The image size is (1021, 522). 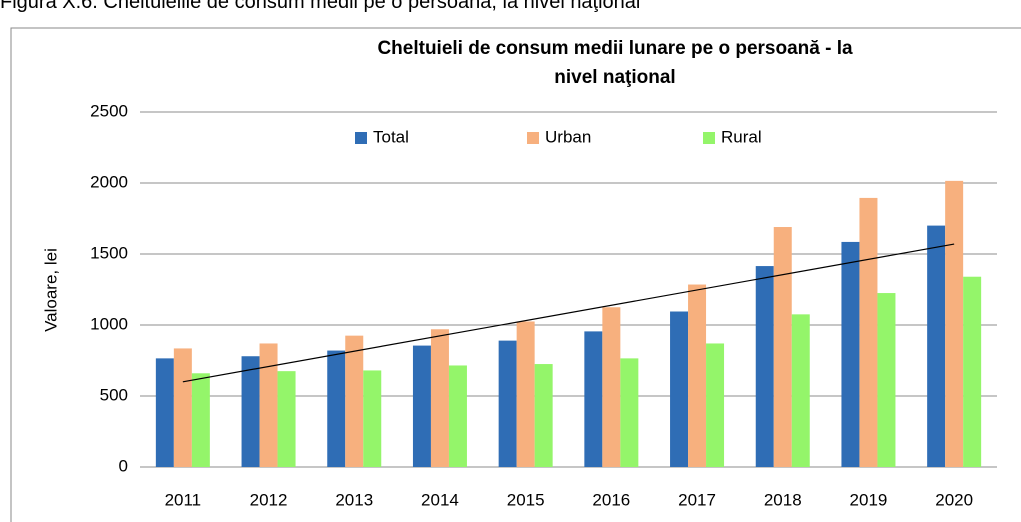 I want to click on legend-label: Total, so click(x=391, y=136).